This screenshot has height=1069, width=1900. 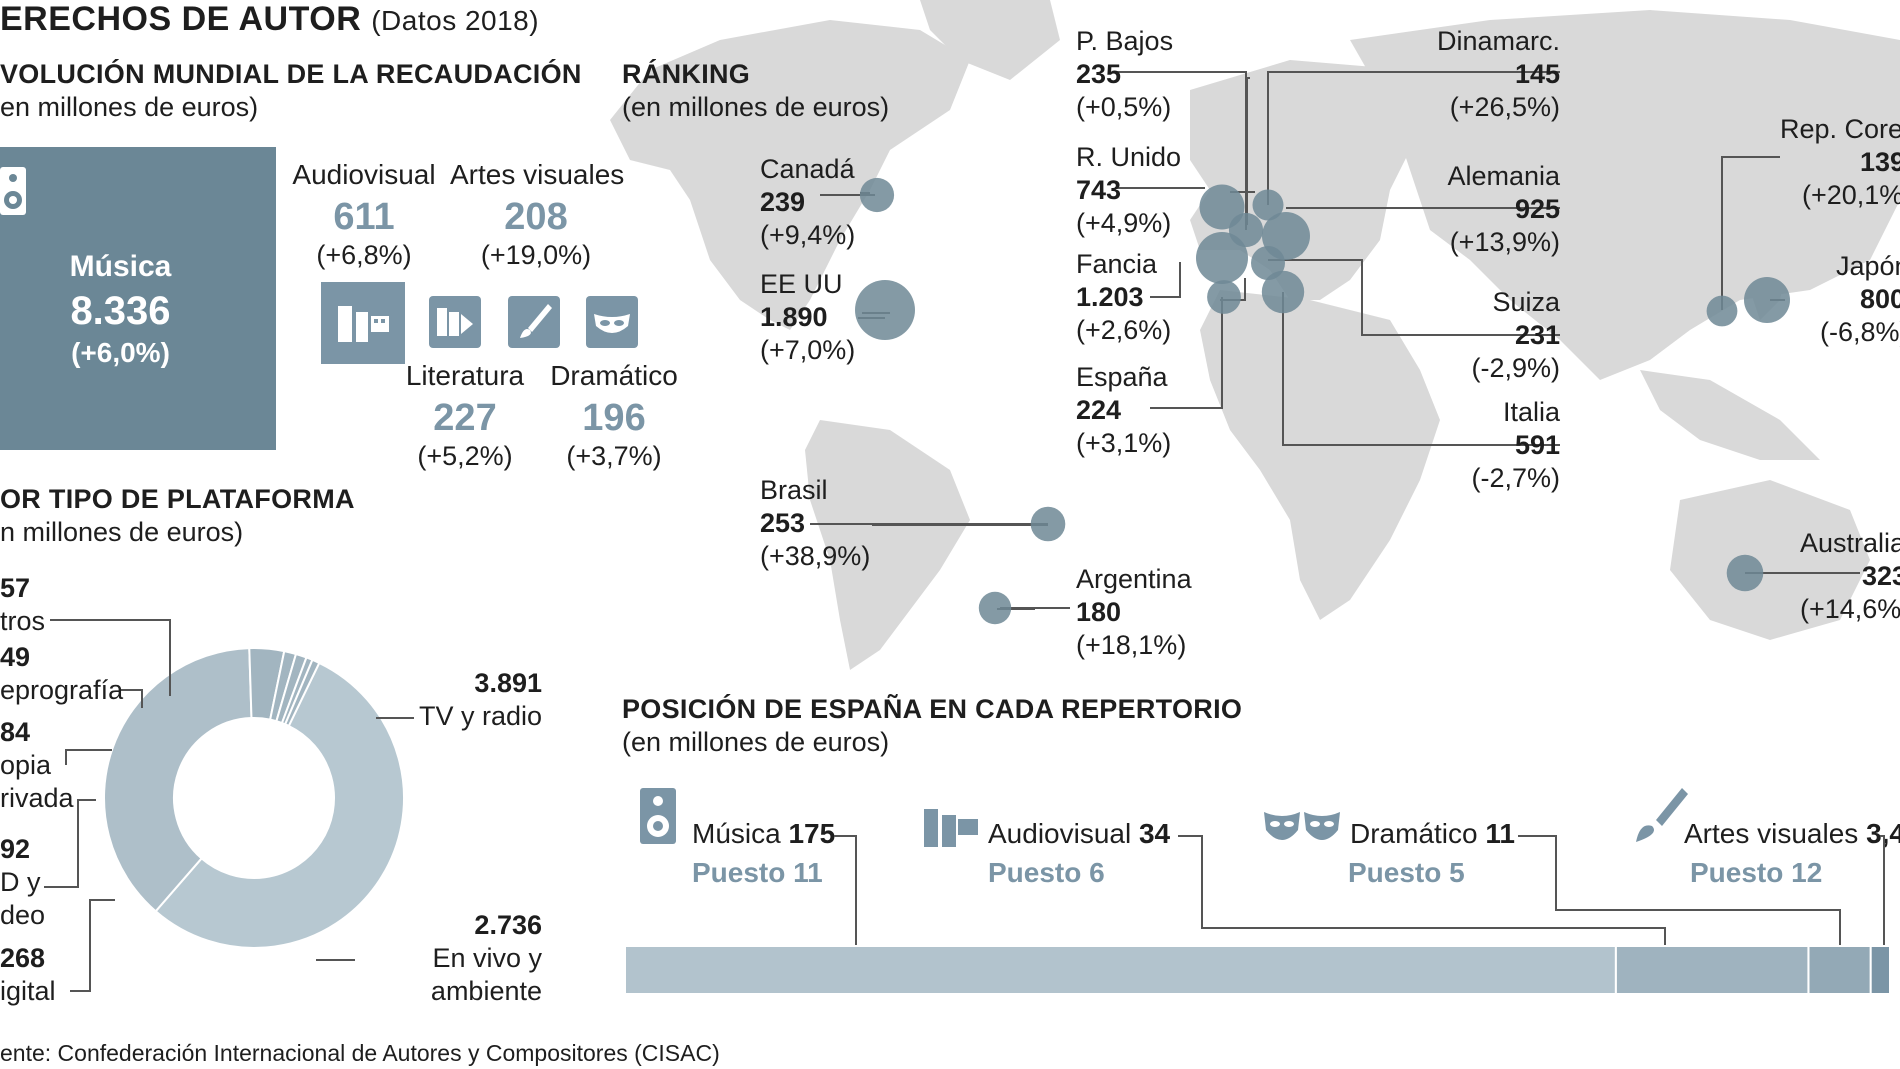 I want to click on ranking-unit: (en millones de euros), so click(x=756, y=107).